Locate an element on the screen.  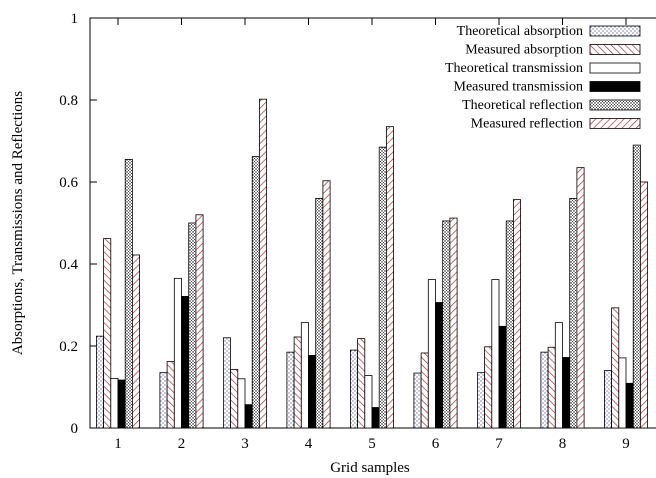
y-tick-label: 0.2 is located at coordinates (68, 347).